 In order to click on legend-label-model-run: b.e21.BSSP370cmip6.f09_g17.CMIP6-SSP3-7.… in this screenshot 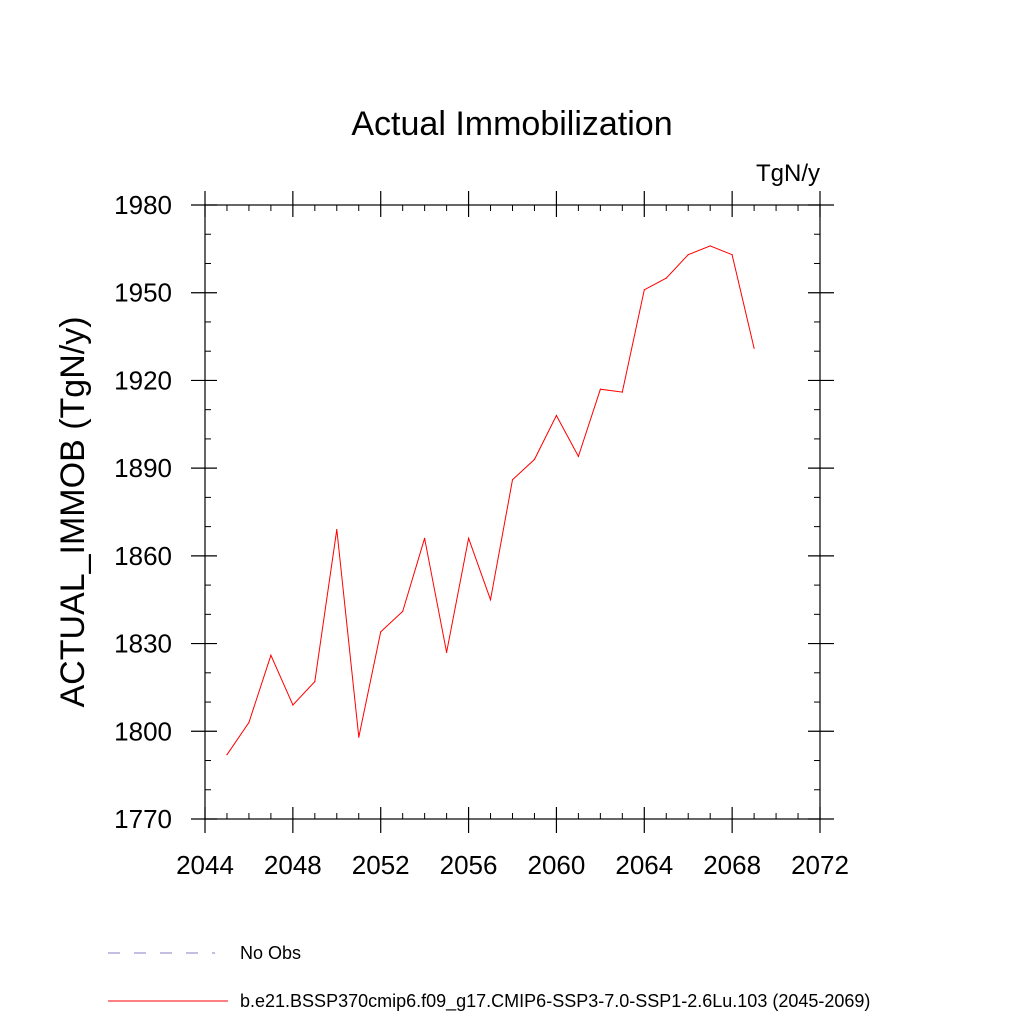, I will do `click(555, 1001)`.